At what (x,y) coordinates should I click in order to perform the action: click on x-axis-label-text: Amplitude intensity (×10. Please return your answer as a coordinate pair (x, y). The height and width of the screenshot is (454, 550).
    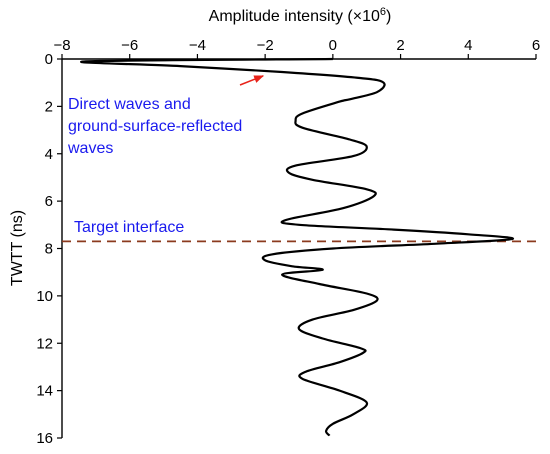
    Looking at the image, I should click on (294, 16).